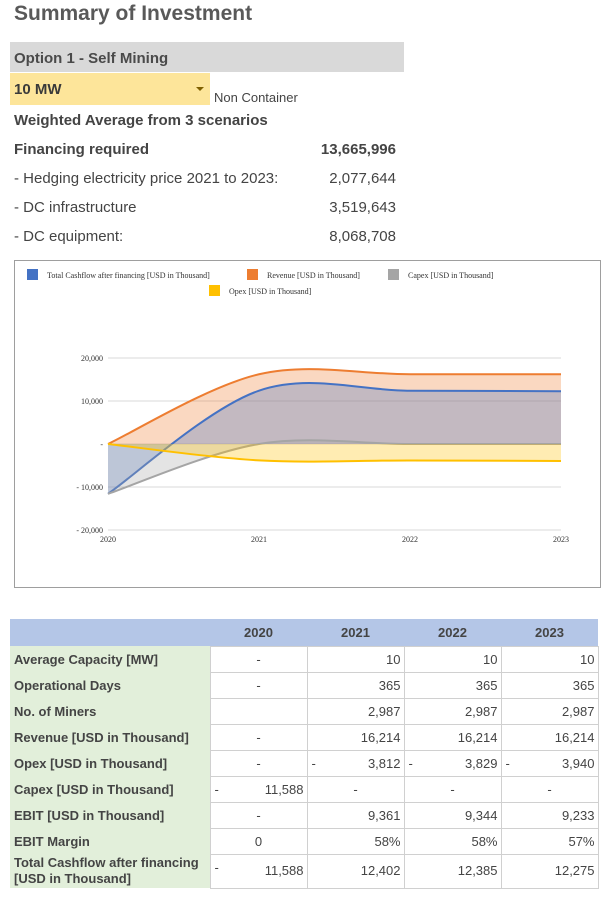  Describe the element at coordinates (481, 763) in the screenshot. I see `cell-value: 3,829` at that location.